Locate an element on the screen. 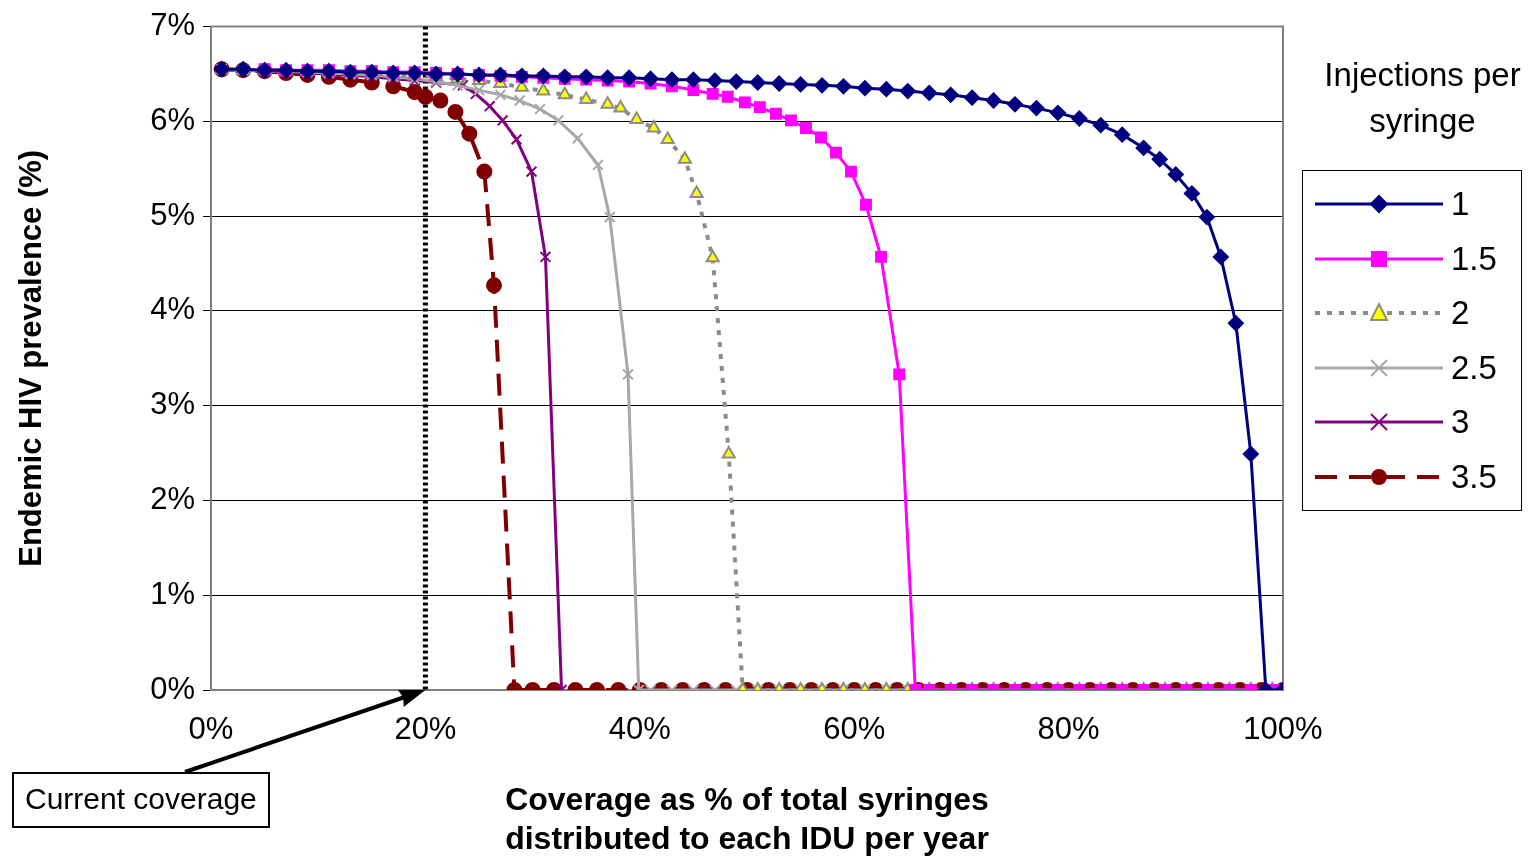  text: Current coverage is located at coordinates (141, 800).